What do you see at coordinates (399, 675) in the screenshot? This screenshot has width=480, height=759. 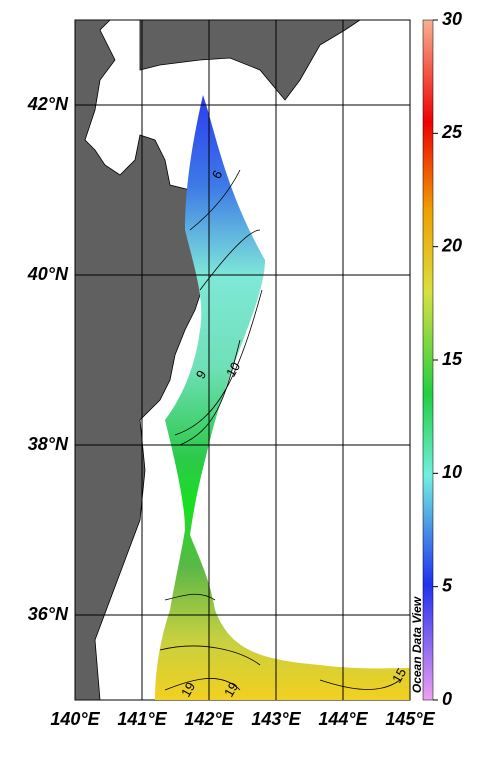 I see `contour-label: 15` at bounding box center [399, 675].